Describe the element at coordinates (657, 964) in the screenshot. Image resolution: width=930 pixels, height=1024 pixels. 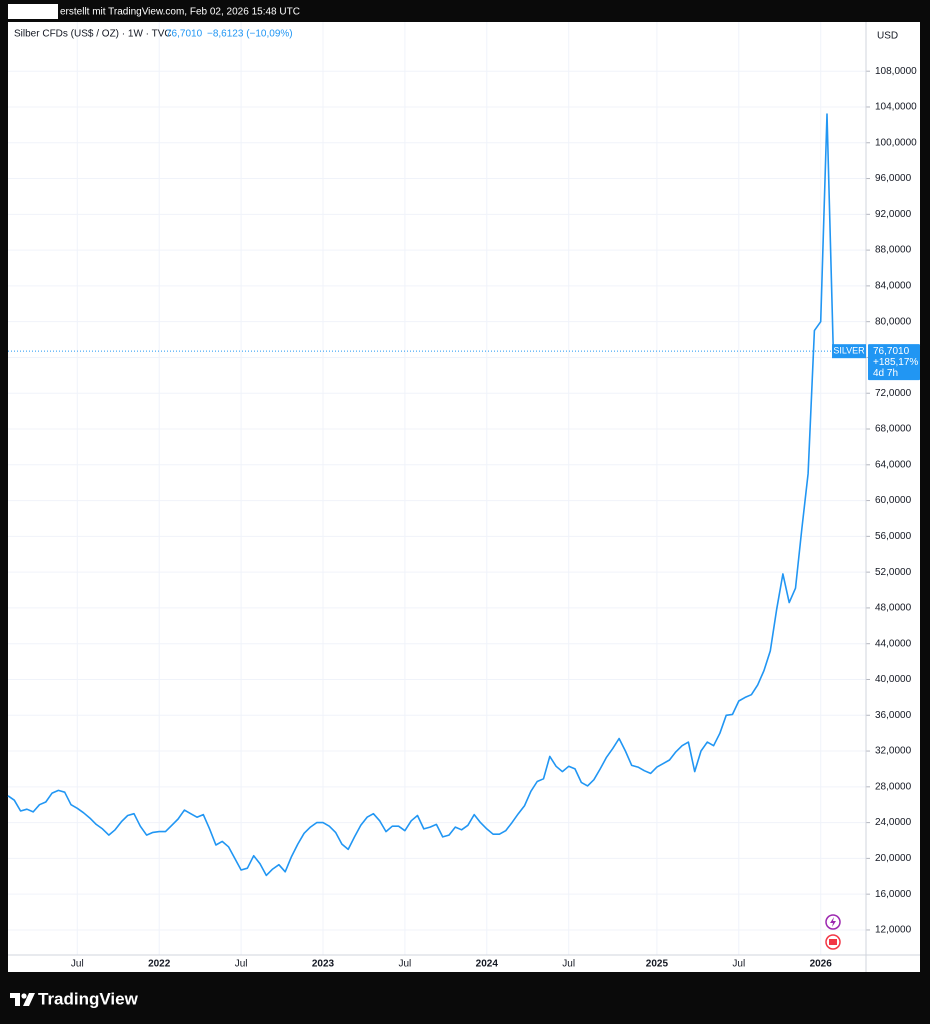
I see `x-tick-label: 2025` at that location.